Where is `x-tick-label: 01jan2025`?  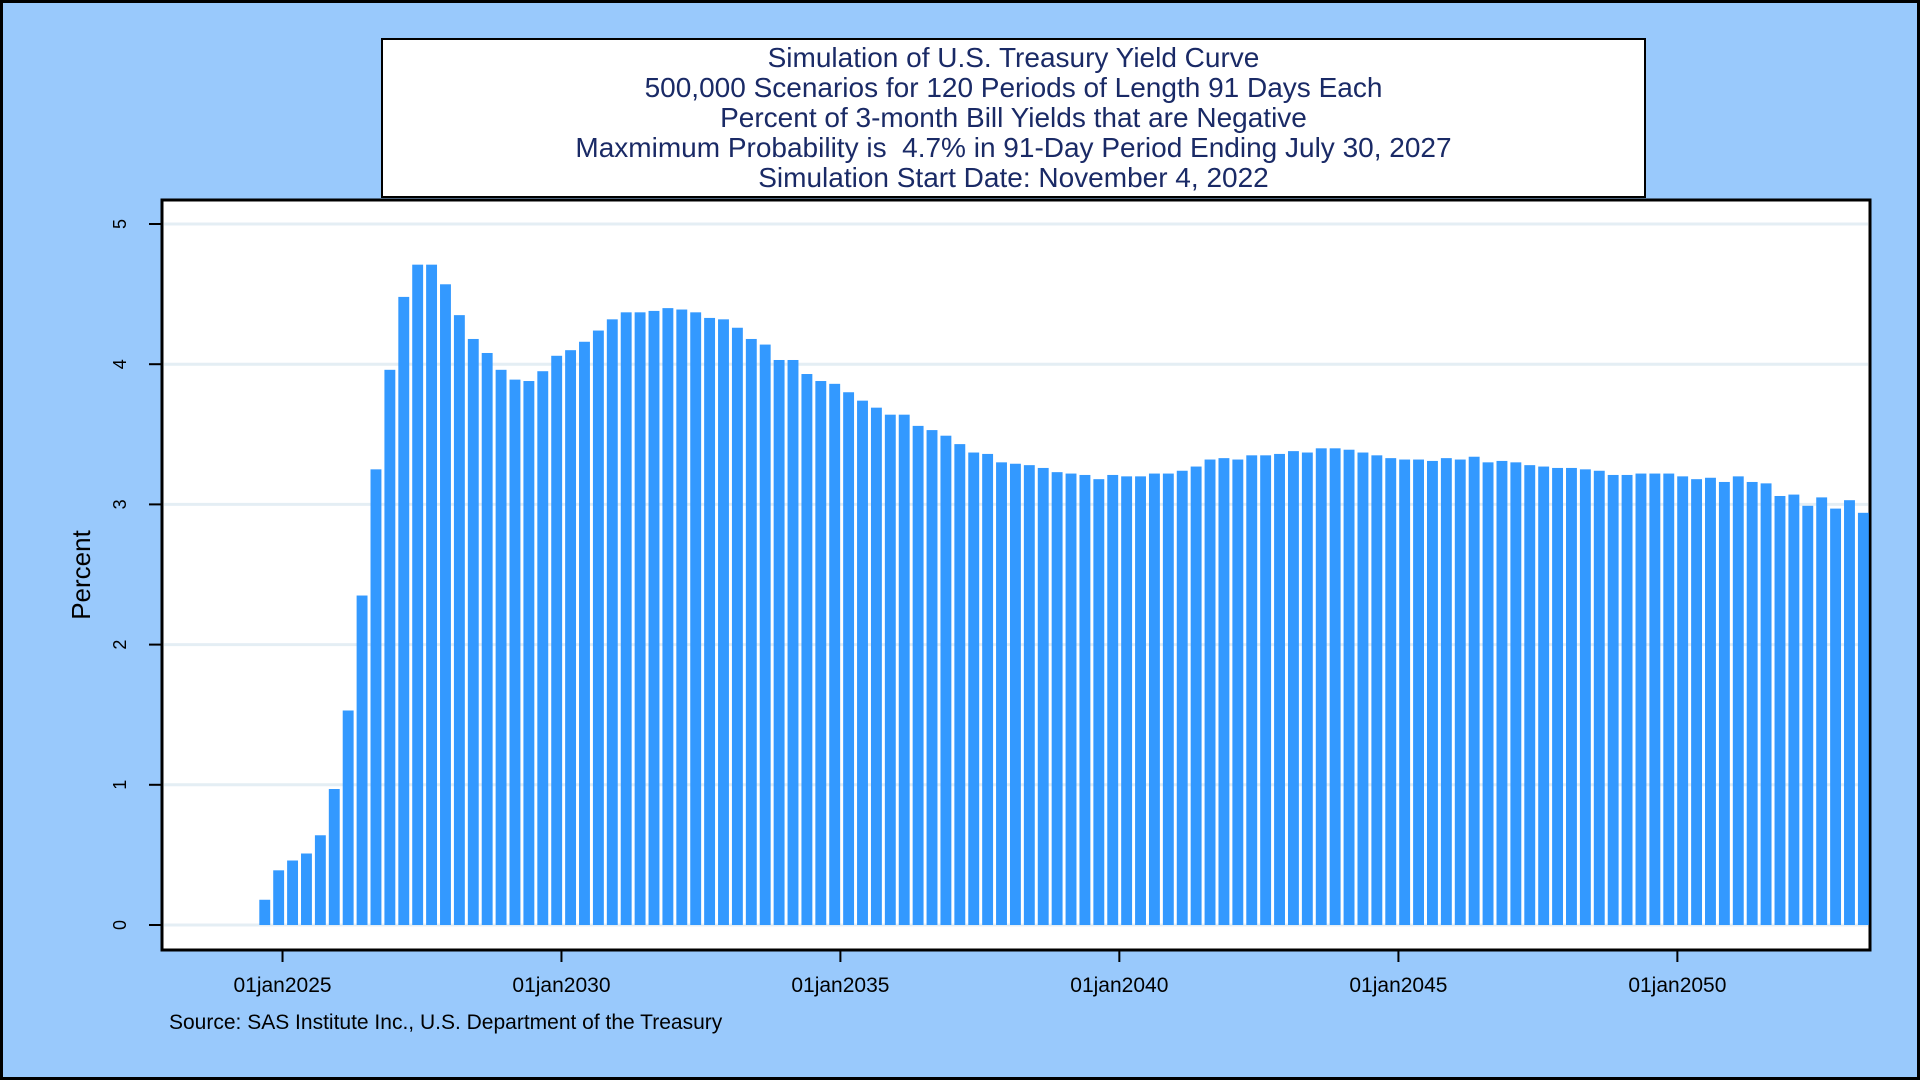 x-tick-label: 01jan2025 is located at coordinates (282, 985).